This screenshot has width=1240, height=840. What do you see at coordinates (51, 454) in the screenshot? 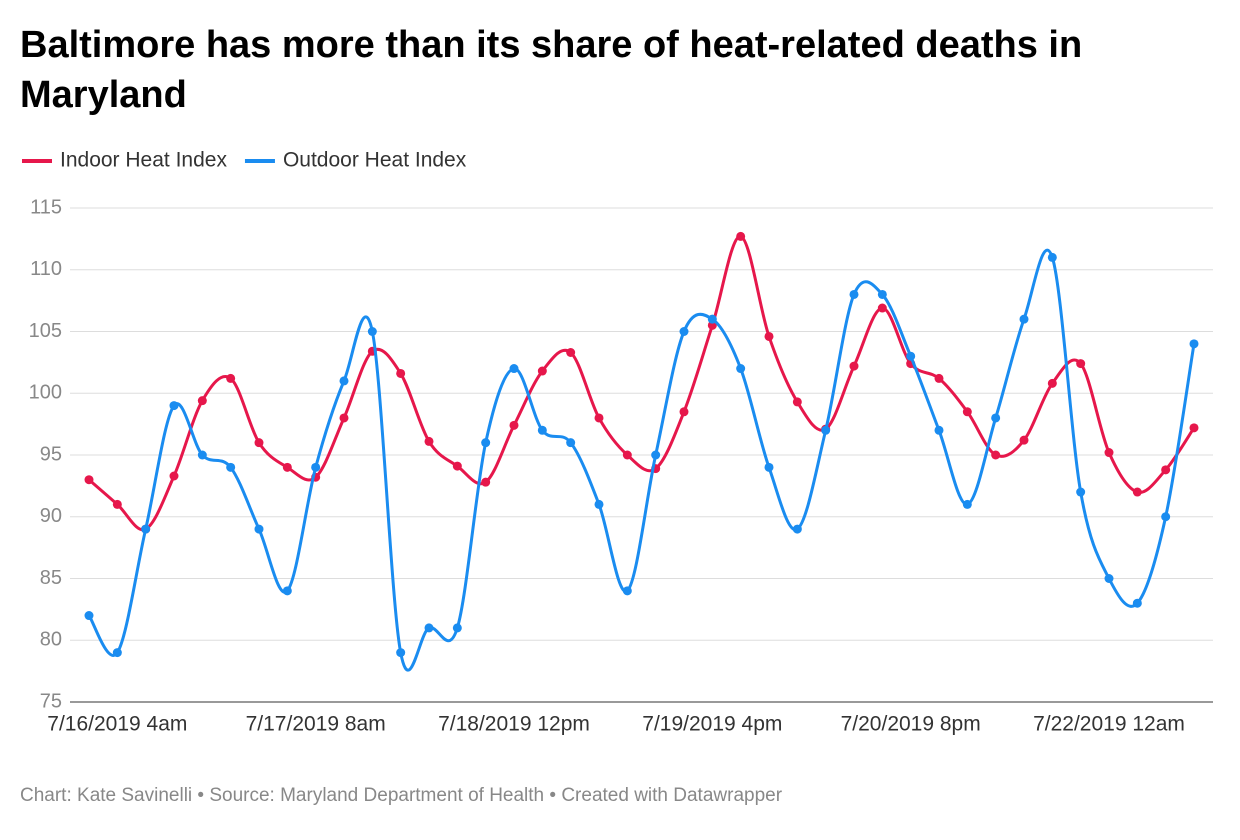
I see `y-tick-label: 95` at bounding box center [51, 454].